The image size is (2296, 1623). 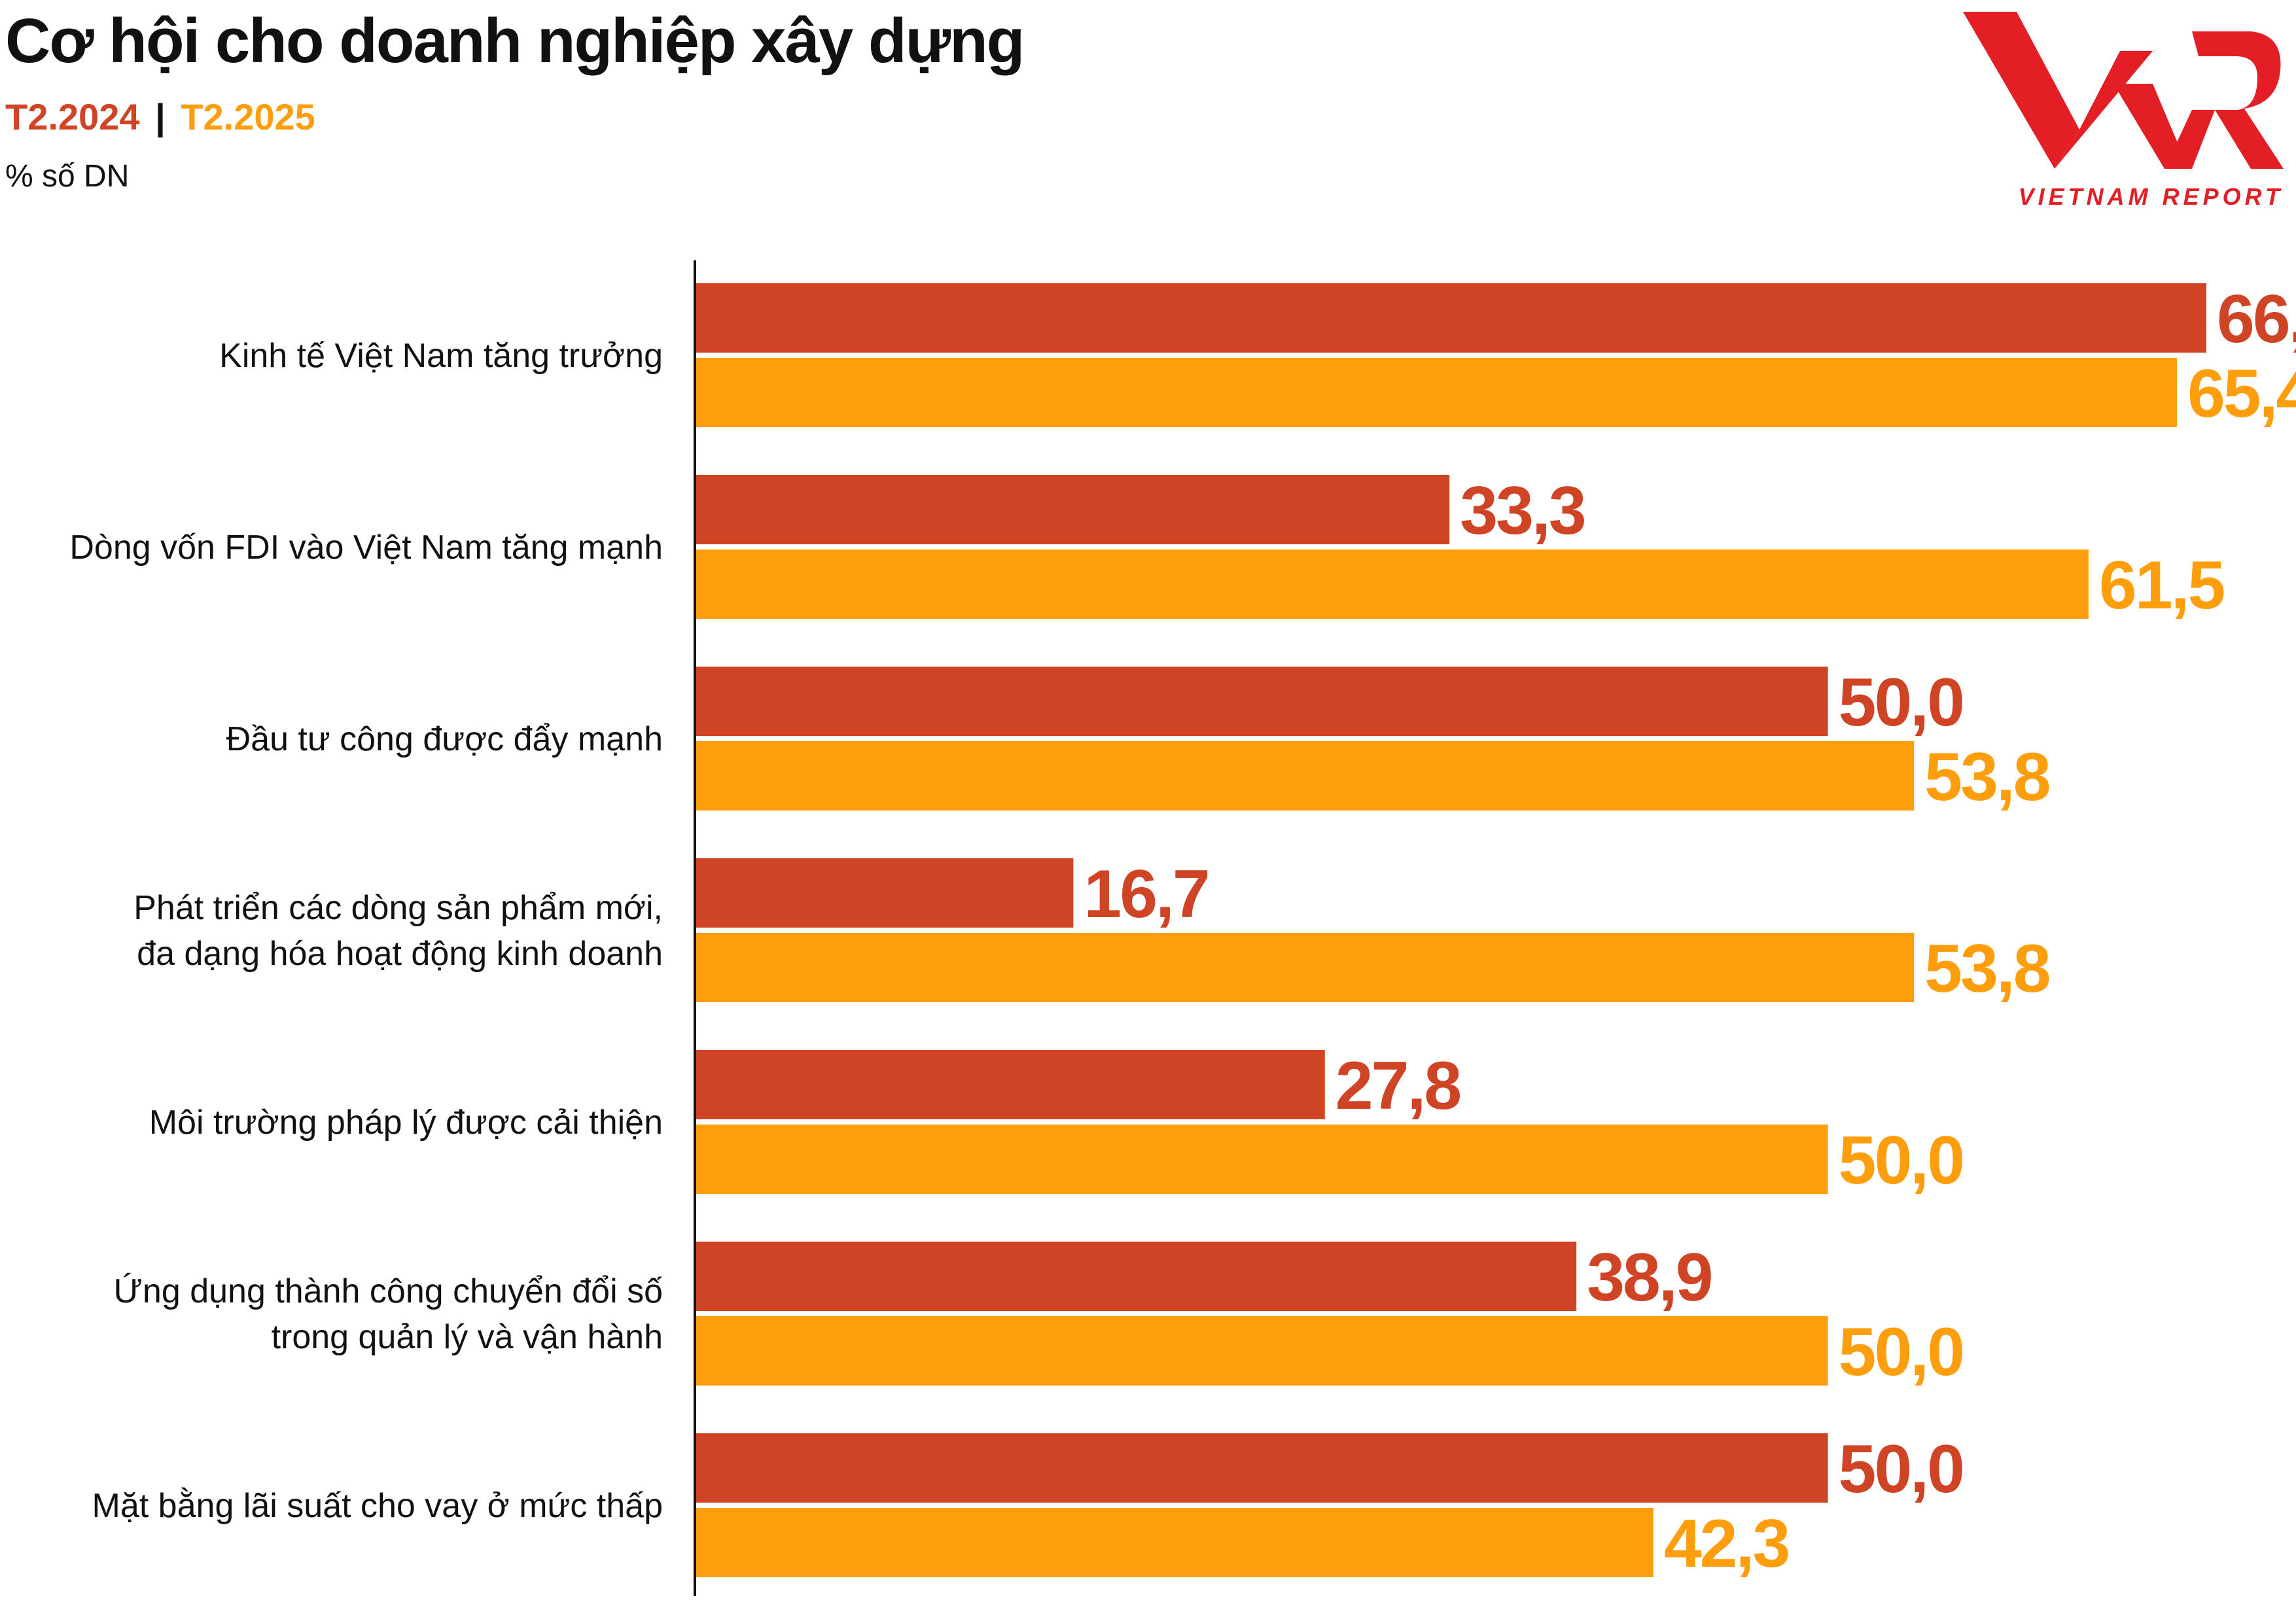 What do you see at coordinates (72, 117) in the screenshot?
I see `legend-2024: T2.2024` at bounding box center [72, 117].